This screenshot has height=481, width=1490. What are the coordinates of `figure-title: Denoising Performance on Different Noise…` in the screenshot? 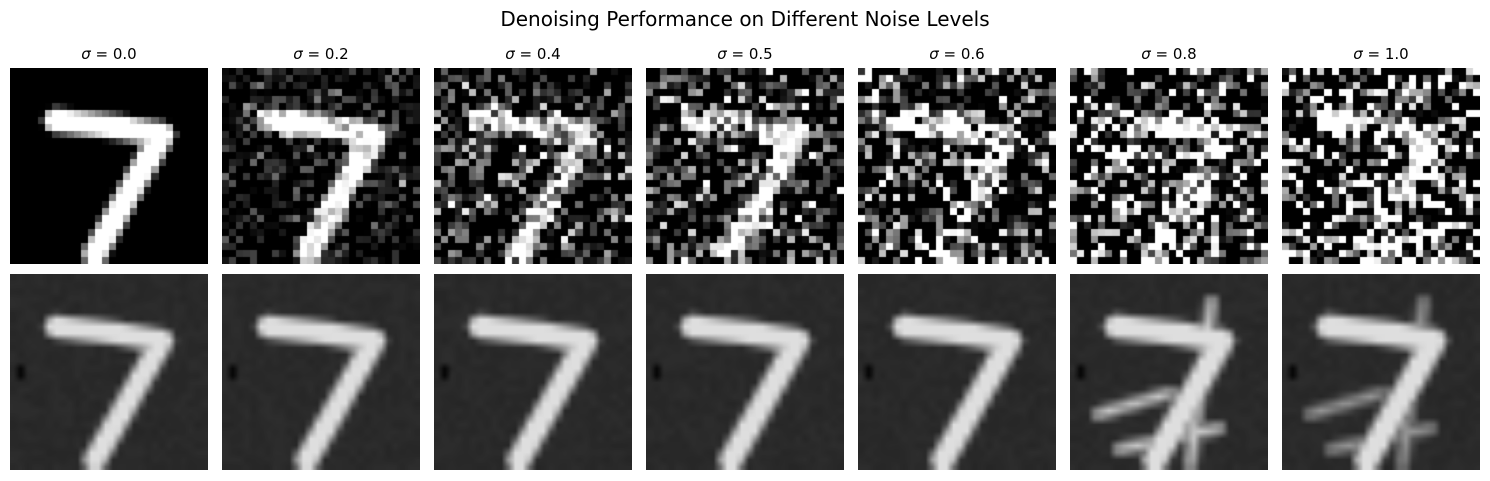 It's located at (745, 19).